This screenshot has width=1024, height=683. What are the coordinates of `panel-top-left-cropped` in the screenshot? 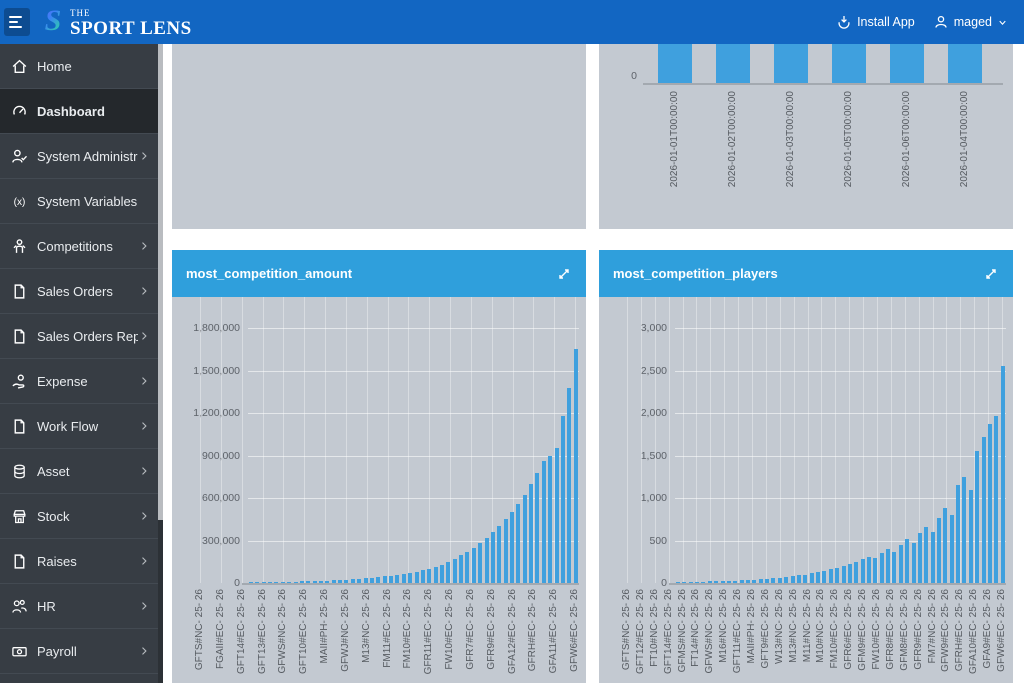 It's located at (379, 136).